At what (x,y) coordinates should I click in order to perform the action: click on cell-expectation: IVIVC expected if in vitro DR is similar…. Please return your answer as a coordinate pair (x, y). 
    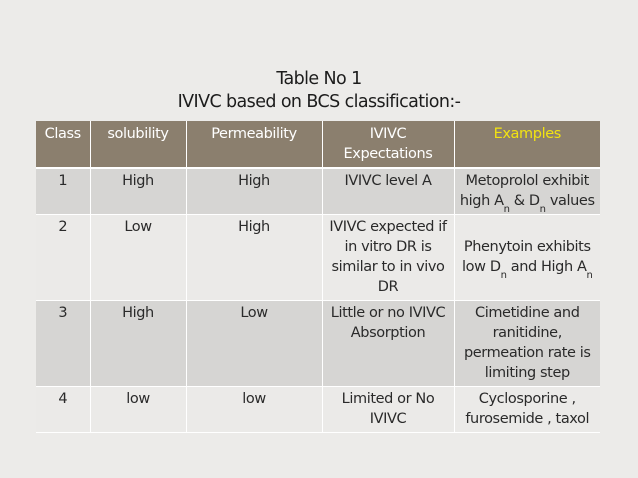
    Looking at the image, I should click on (388, 257).